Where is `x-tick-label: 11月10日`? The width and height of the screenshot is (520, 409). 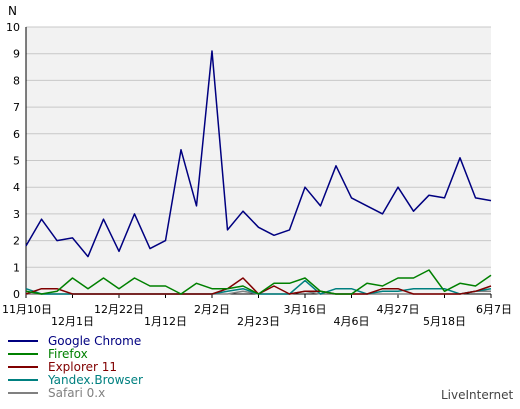 x-tick-label: 11月10日 is located at coordinates (27, 309).